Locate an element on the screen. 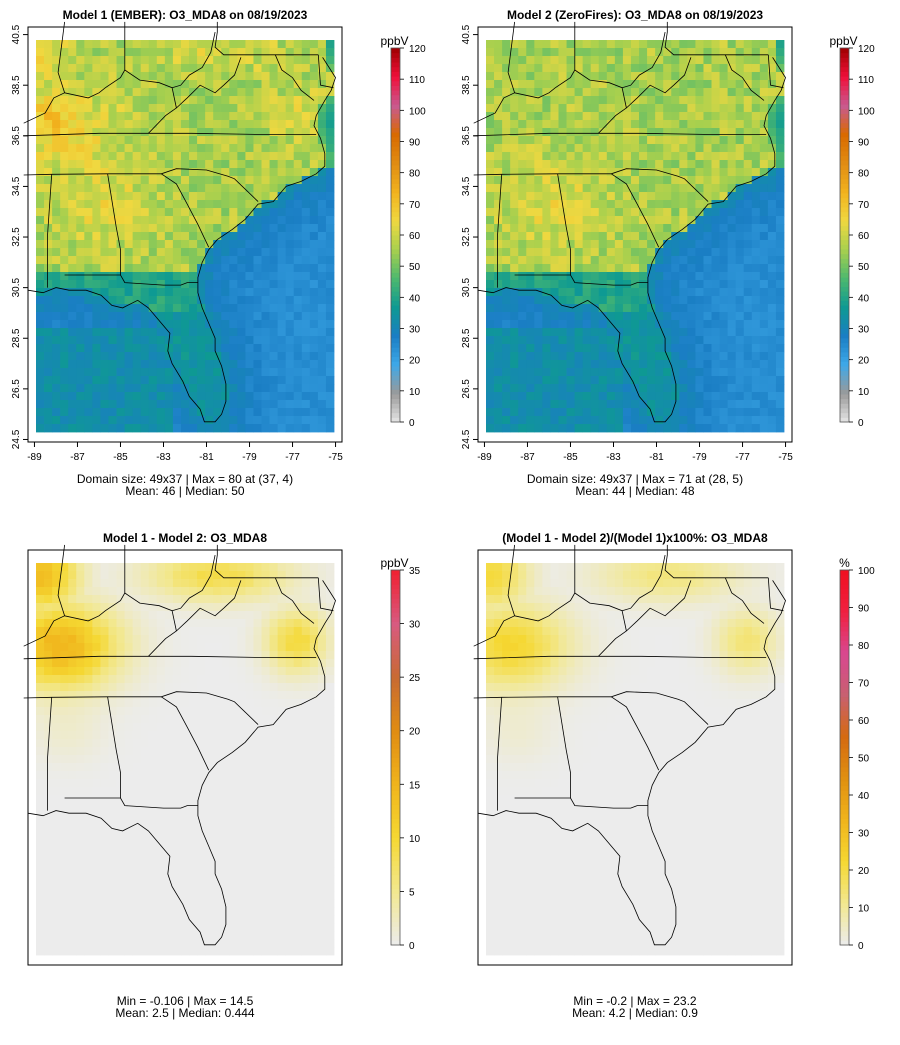 The image size is (900, 1045). coastline is located at coordinates (181, 240).